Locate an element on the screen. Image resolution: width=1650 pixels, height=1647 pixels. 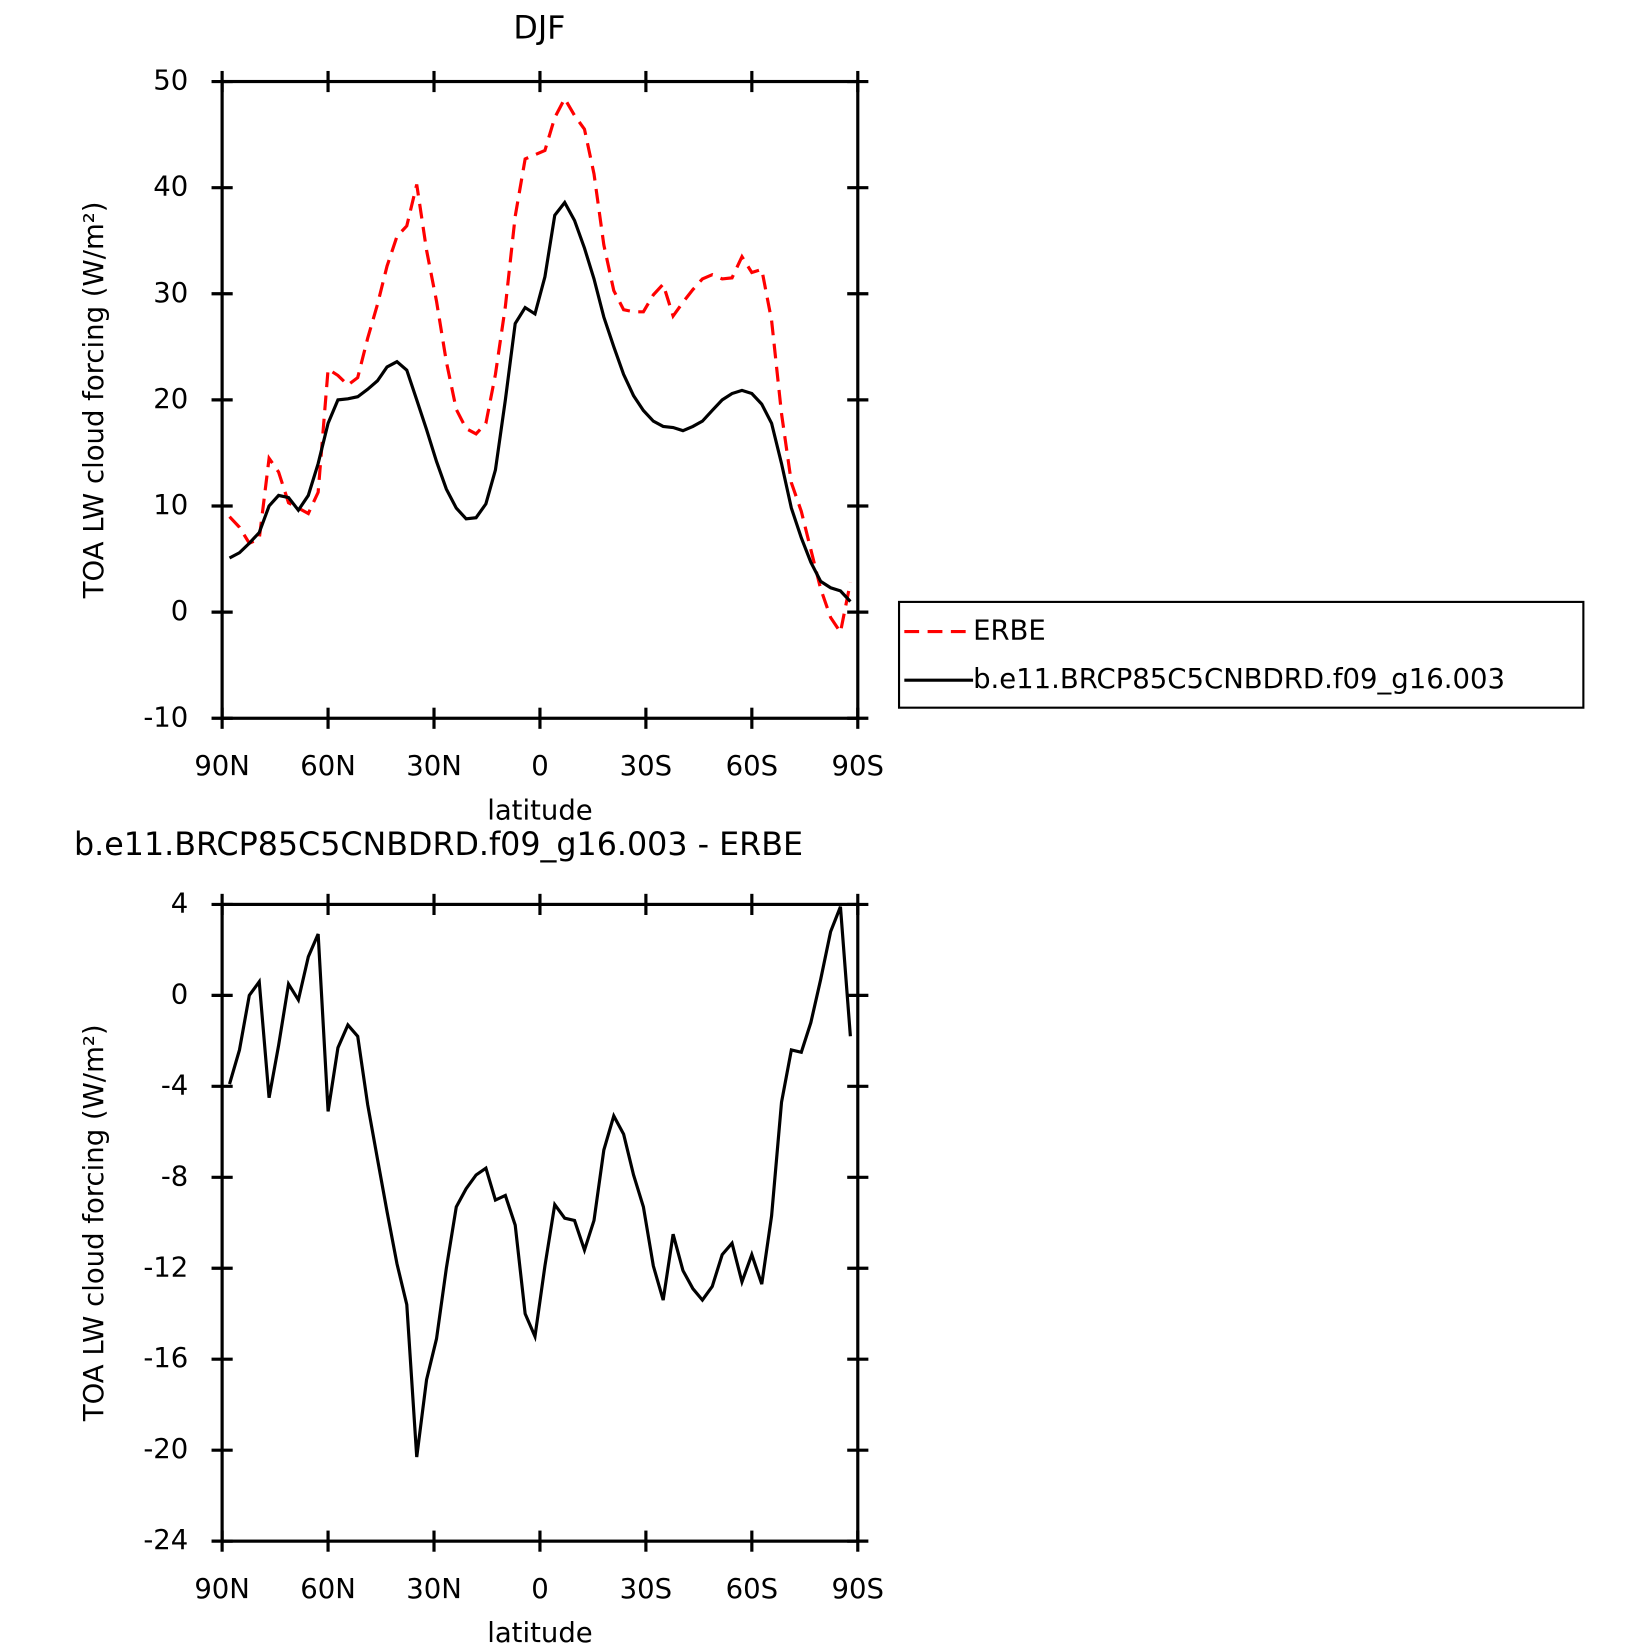
chart-title: DJF is located at coordinates (539, 29).